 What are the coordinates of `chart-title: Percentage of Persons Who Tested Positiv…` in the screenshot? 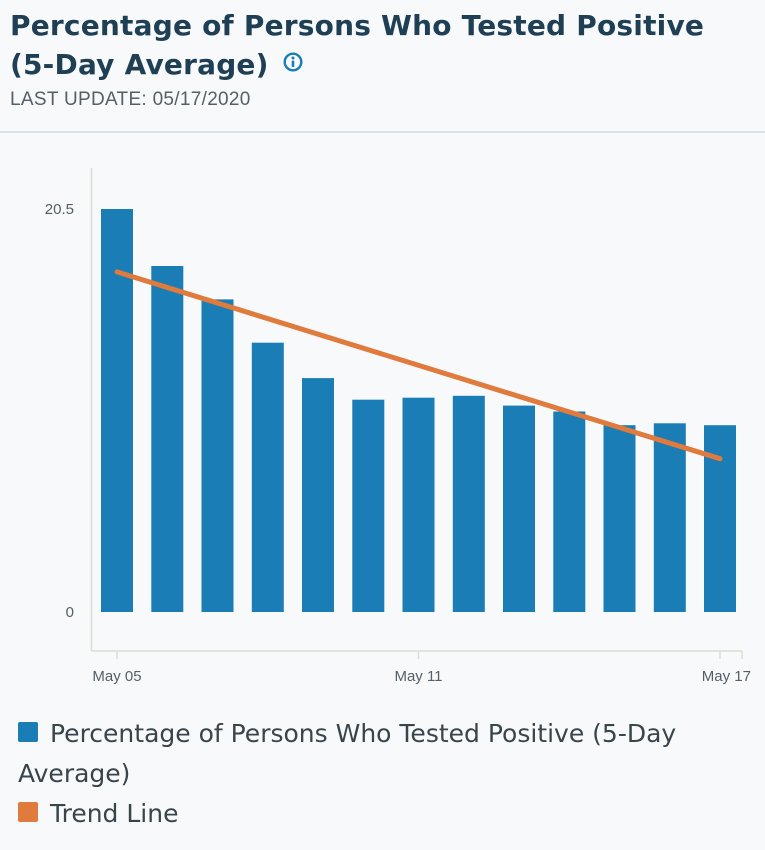 It's located at (382, 45).